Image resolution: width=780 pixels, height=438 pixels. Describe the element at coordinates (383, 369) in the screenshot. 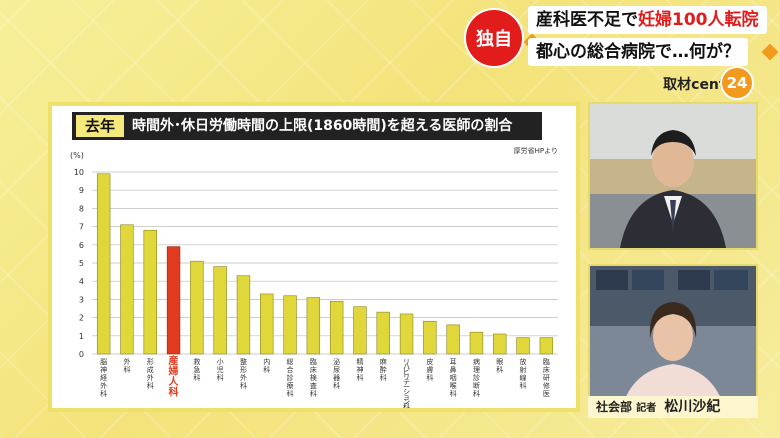

I see `x-tick-label: 麻酔科` at that location.